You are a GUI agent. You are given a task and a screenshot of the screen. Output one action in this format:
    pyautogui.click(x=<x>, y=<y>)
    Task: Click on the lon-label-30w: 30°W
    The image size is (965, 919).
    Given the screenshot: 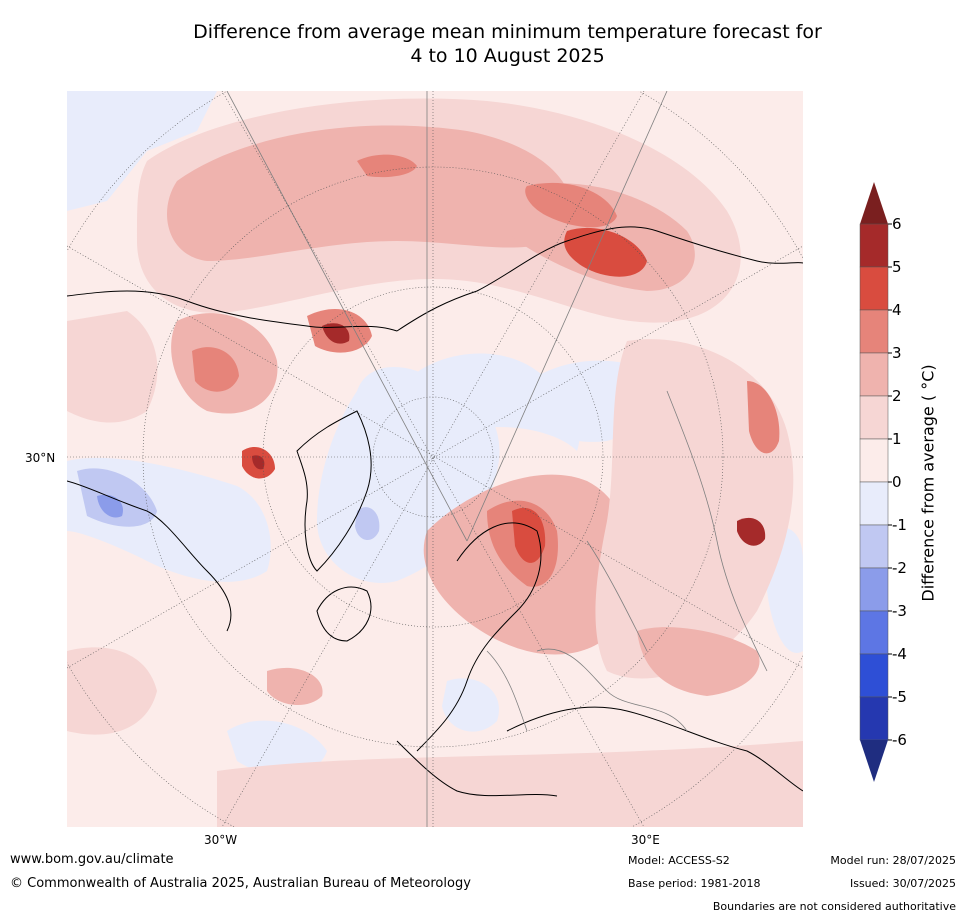 What is the action you would take?
    pyautogui.click(x=221, y=840)
    